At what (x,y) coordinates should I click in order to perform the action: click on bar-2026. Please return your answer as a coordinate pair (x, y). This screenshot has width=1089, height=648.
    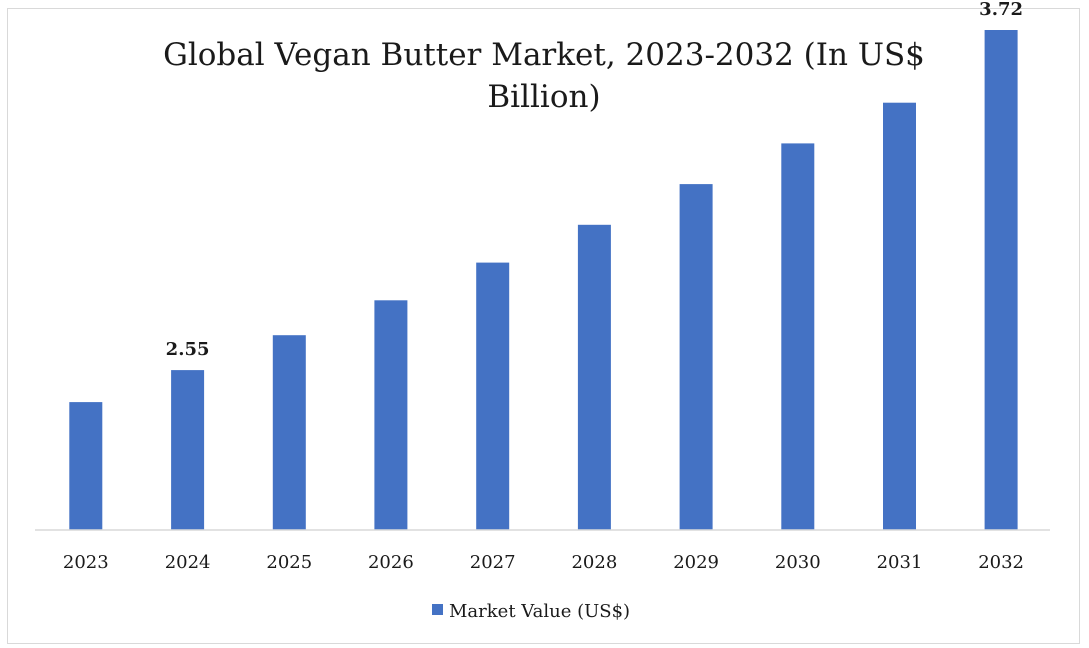
    Looking at the image, I should click on (391, 415).